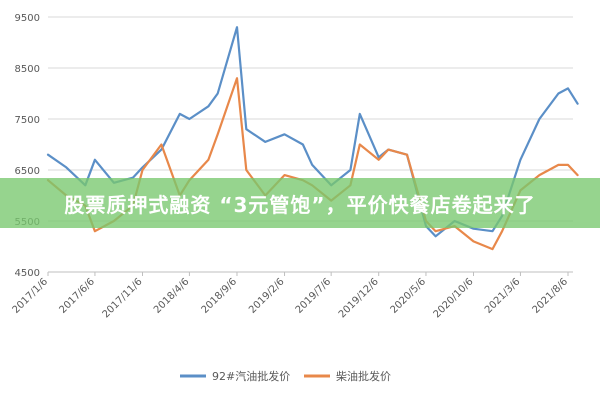  Describe the element at coordinates (78, 296) in the screenshot. I see `x-tick-label: 2017/6/6` at that location.